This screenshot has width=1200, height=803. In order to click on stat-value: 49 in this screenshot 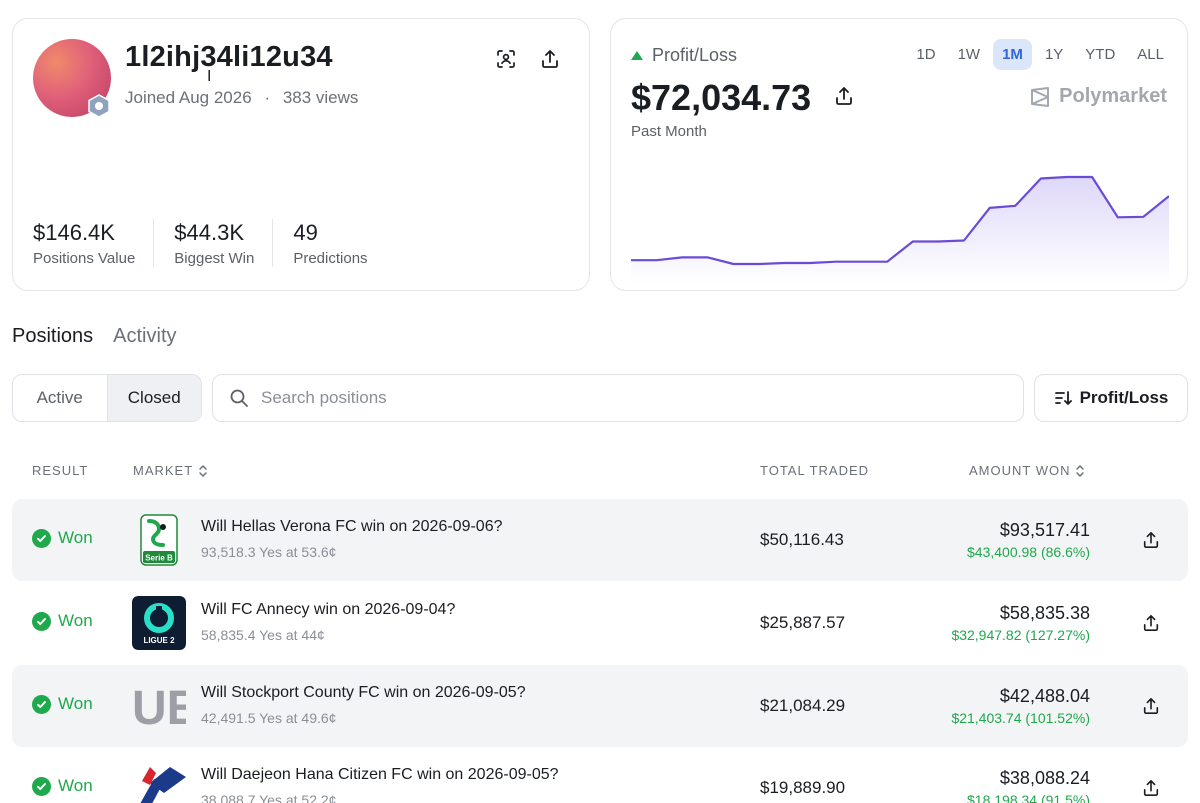, I will do `click(305, 232)`.